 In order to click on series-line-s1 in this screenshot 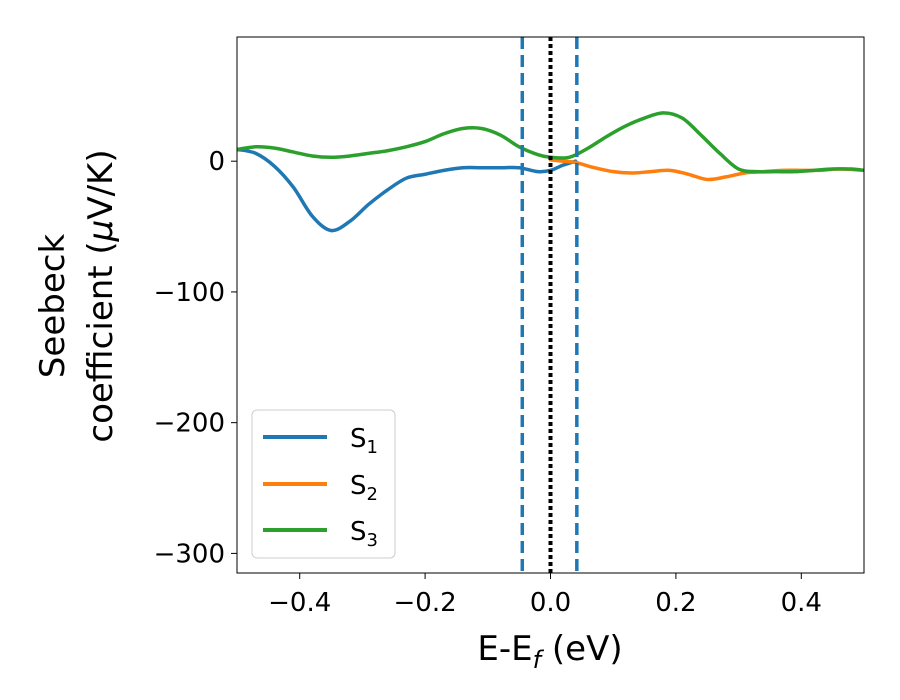, I will do `click(407, 190)`.